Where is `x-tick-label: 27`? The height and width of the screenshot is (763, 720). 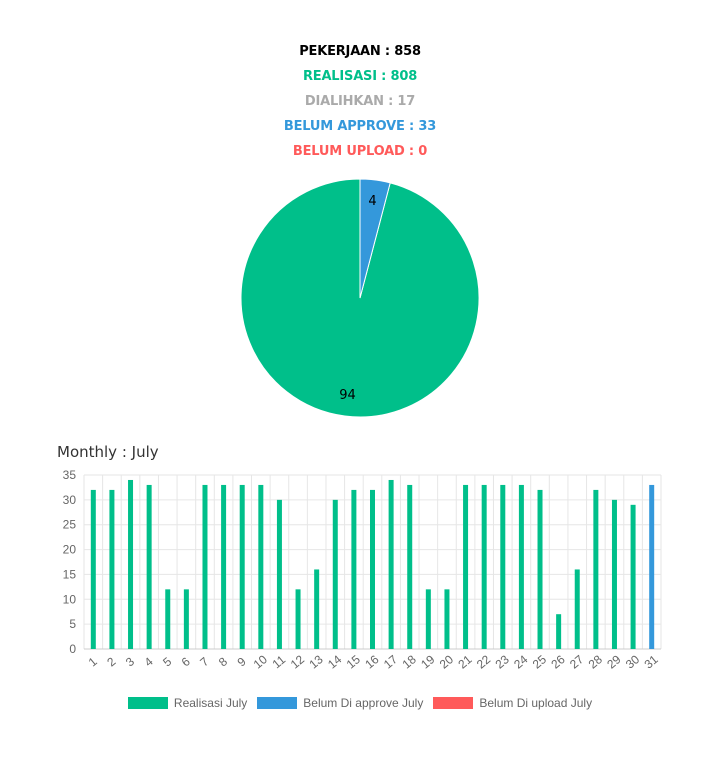
x-tick-label: 27 is located at coordinates (576, 662).